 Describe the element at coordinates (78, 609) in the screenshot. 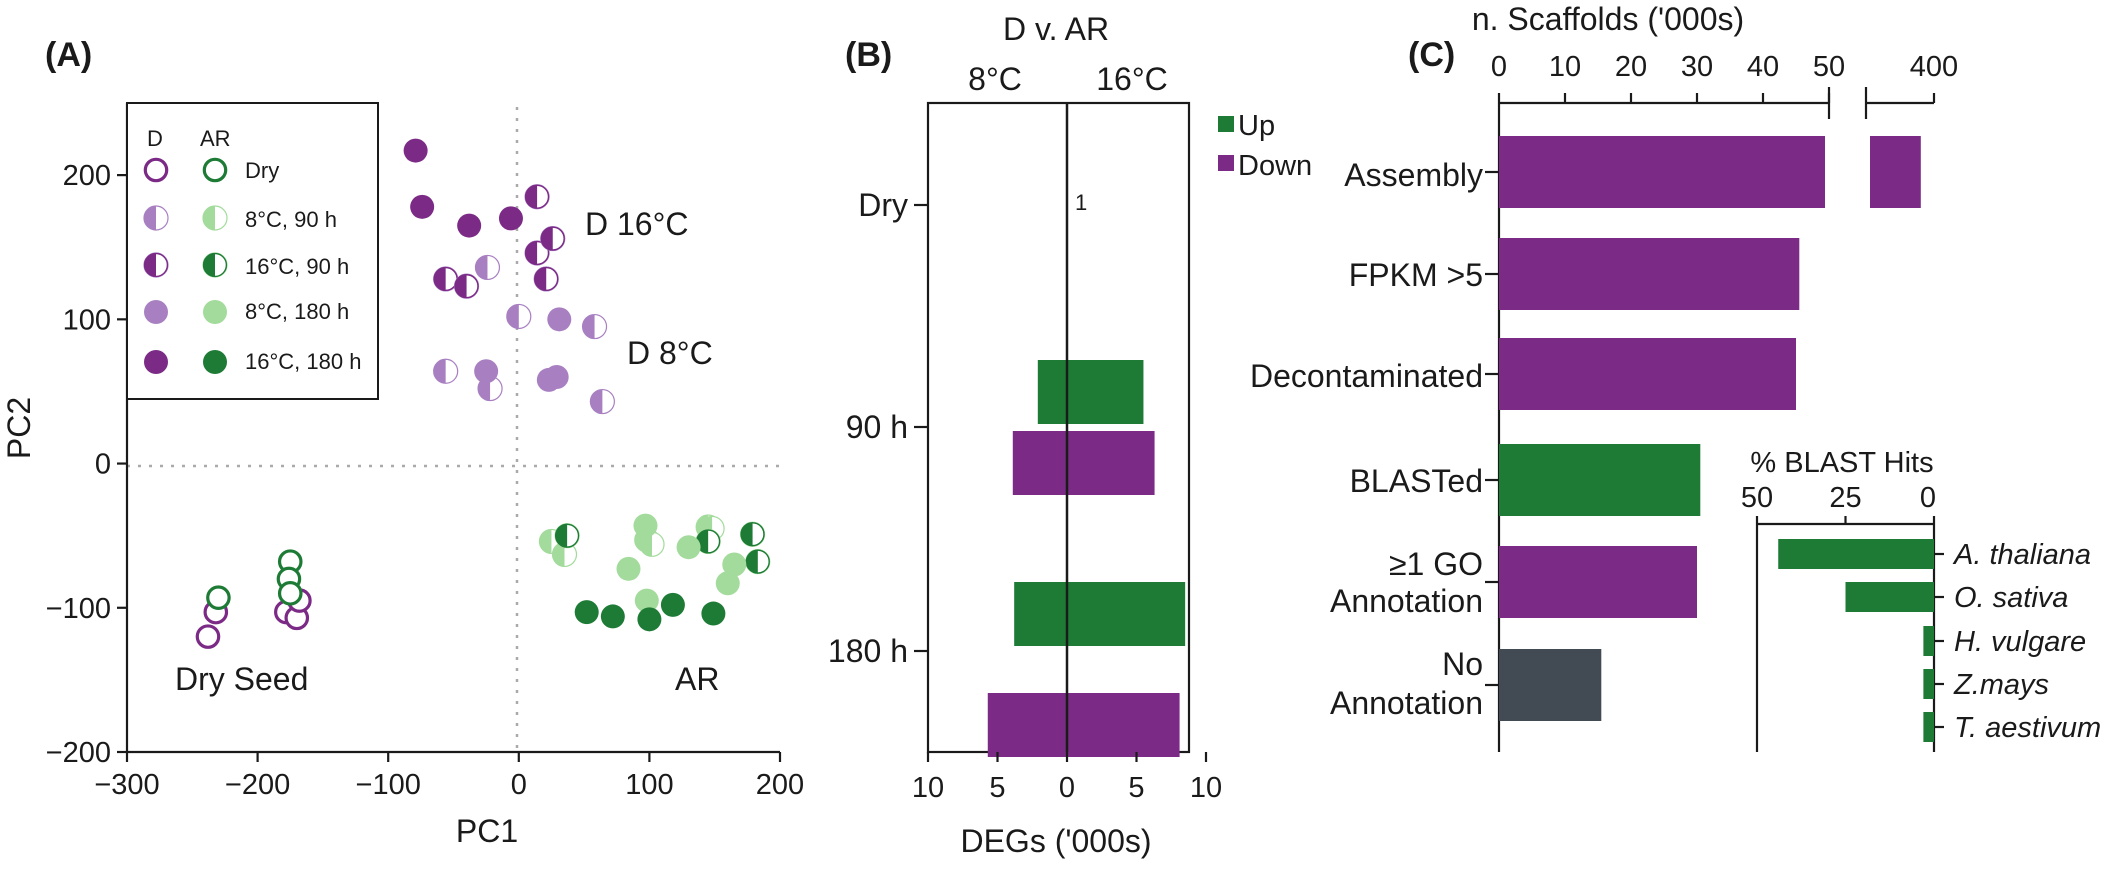

I see `y-tick-label-1: −100` at that location.